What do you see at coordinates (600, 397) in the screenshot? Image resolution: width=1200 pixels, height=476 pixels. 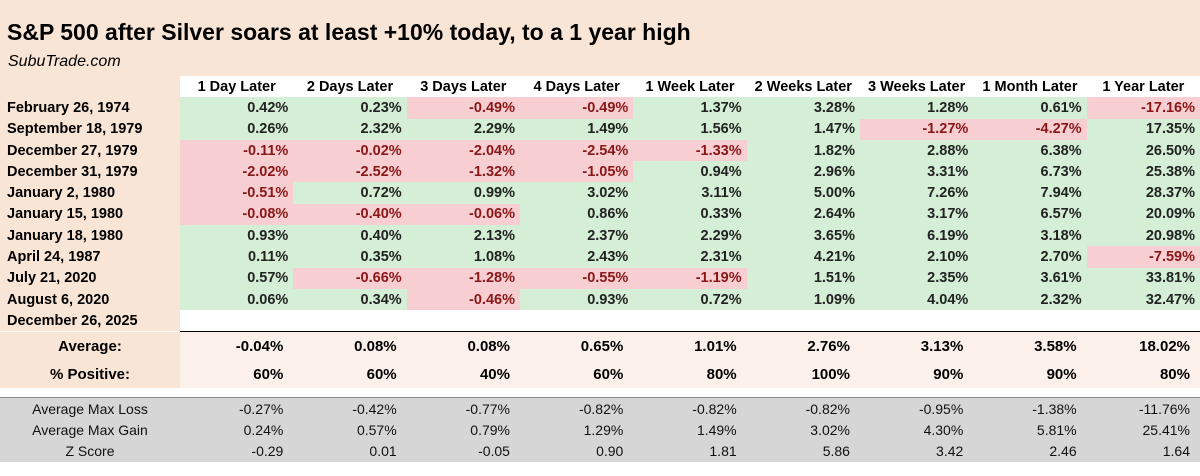 I see `stats-divider` at bounding box center [600, 397].